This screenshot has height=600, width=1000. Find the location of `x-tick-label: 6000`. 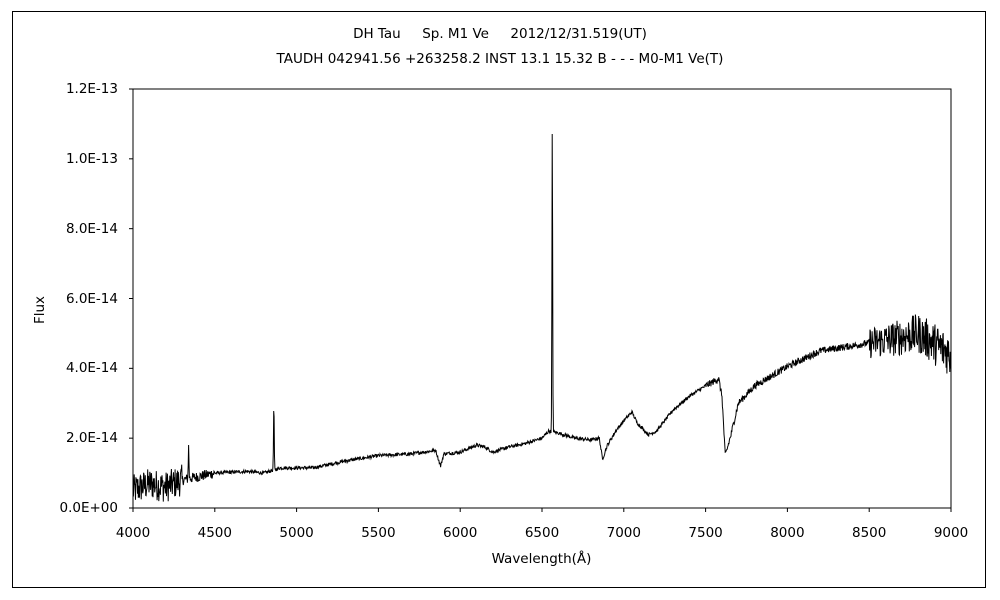

x-tick-label: 6000 is located at coordinates (460, 533).